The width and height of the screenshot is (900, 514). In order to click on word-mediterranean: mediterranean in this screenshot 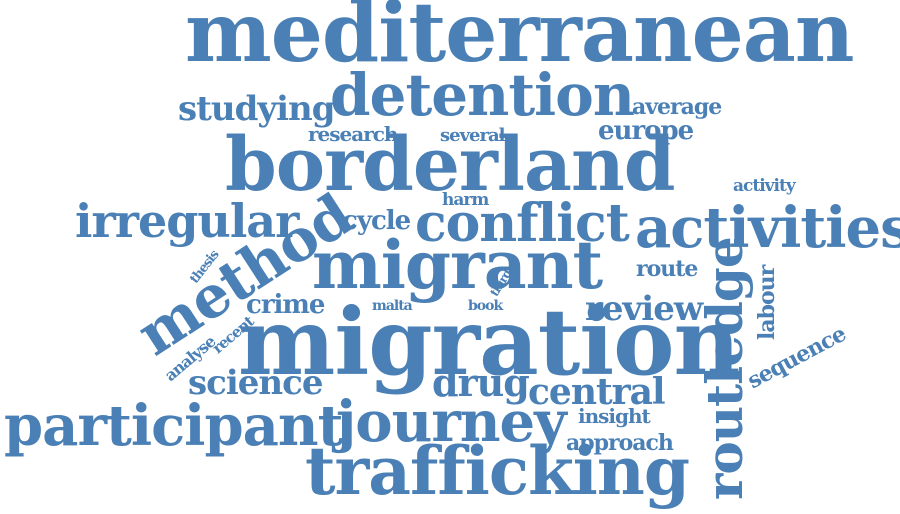, I will do `click(520, 40)`.